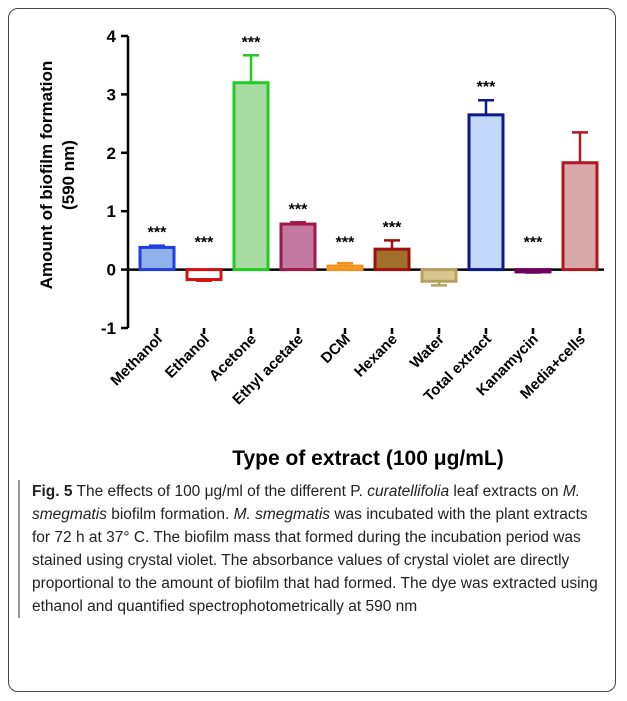 This screenshot has width=627, height=701. Describe the element at coordinates (336, 349) in the screenshot. I see `x-tick-label: DCM` at that location.